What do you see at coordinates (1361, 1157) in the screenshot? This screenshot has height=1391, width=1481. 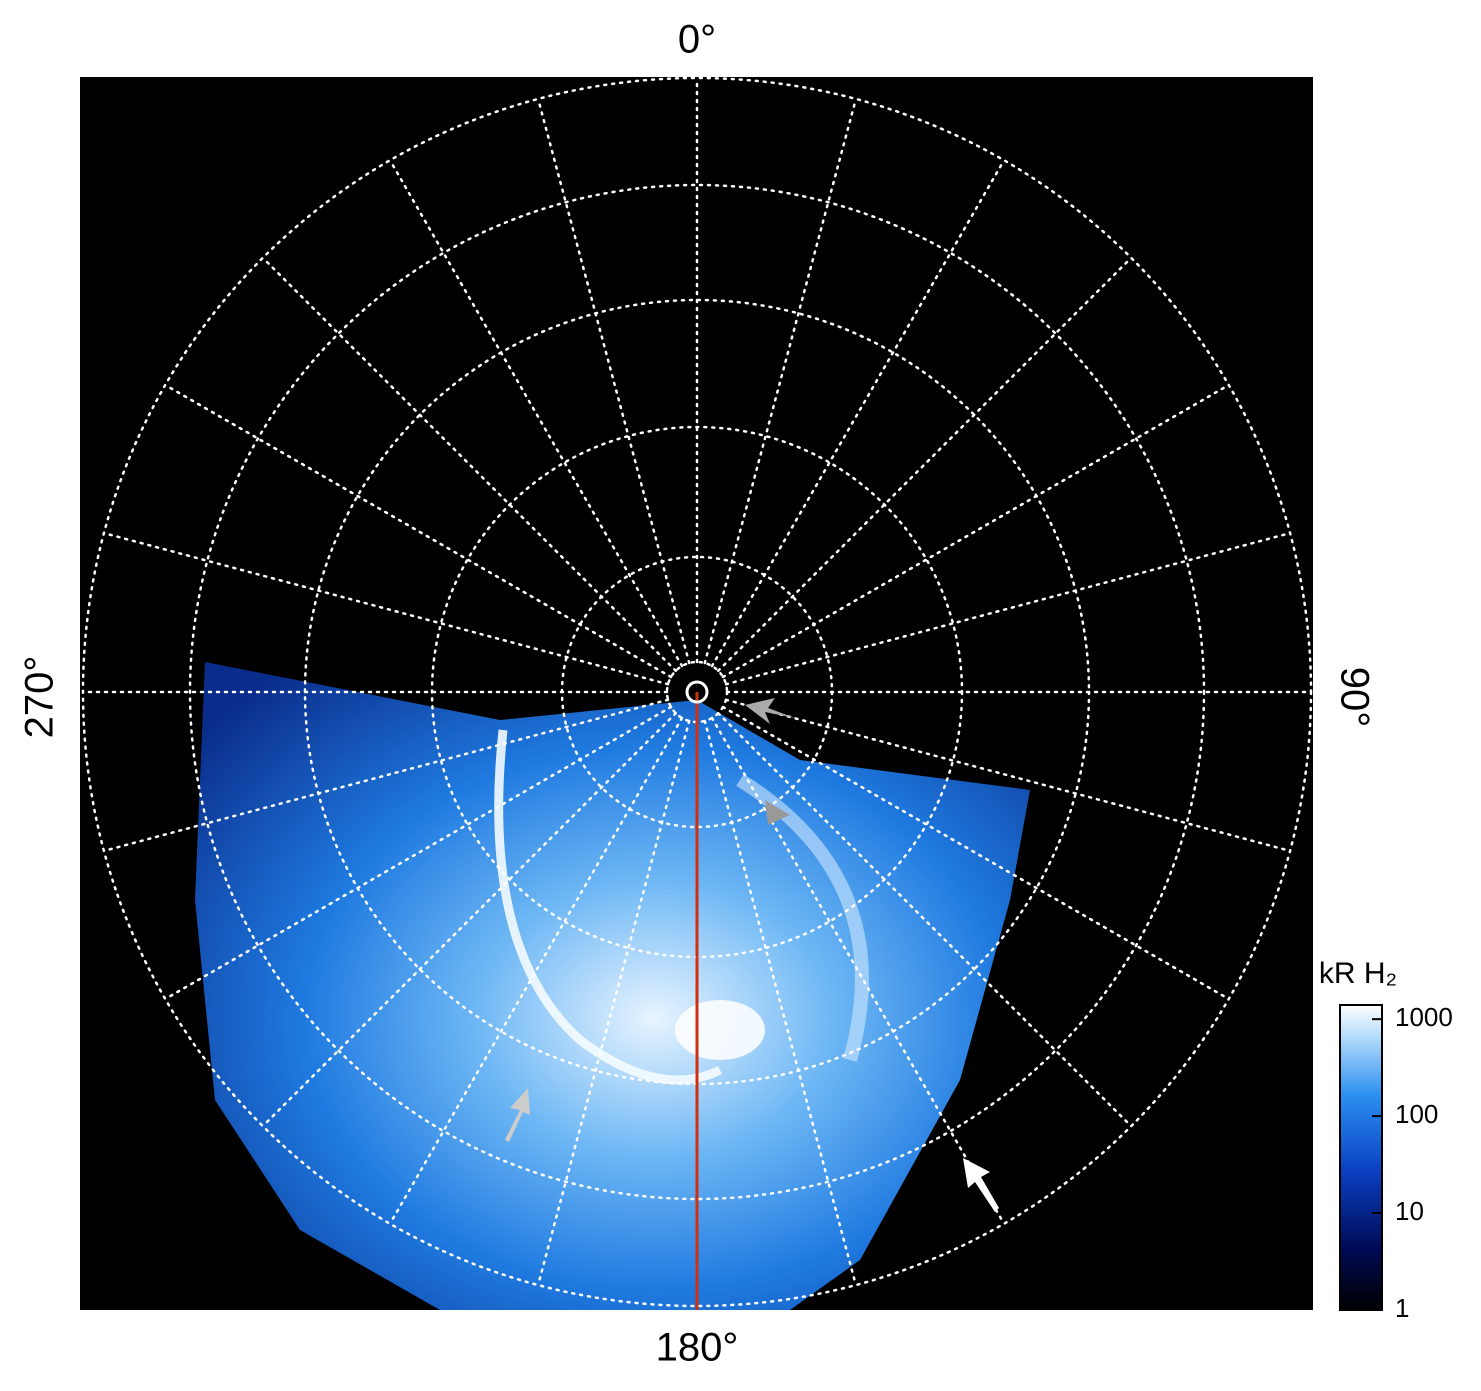 I see `colorbar` at bounding box center [1361, 1157].